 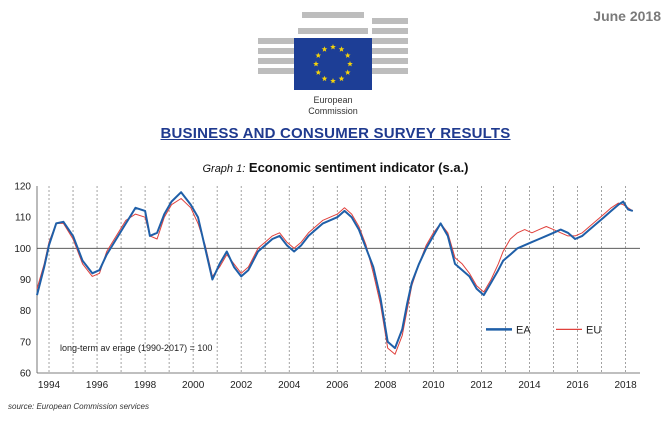 What do you see at coordinates (145, 385) in the screenshot?
I see `x-tick-label: 1998` at bounding box center [145, 385].